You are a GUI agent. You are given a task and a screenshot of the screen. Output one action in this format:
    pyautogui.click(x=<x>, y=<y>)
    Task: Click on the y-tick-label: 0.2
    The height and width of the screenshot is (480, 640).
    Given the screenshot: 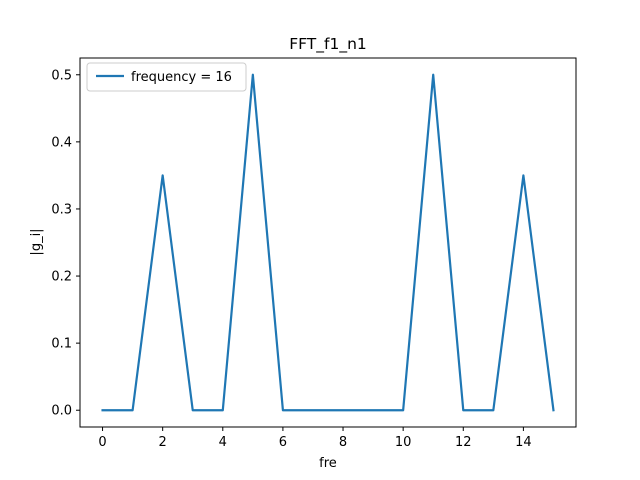 What is the action you would take?
    pyautogui.click(x=61, y=277)
    